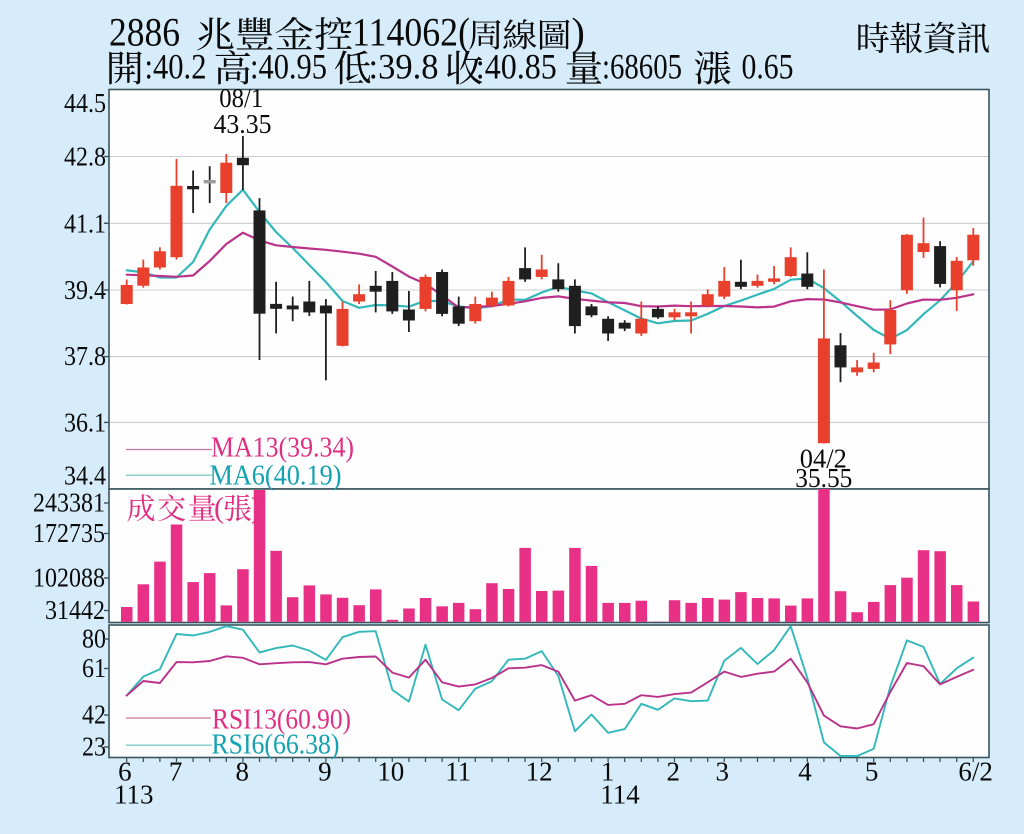  Describe the element at coordinates (642, 67) in the screenshot. I see `svg-text: :68605` at that location.